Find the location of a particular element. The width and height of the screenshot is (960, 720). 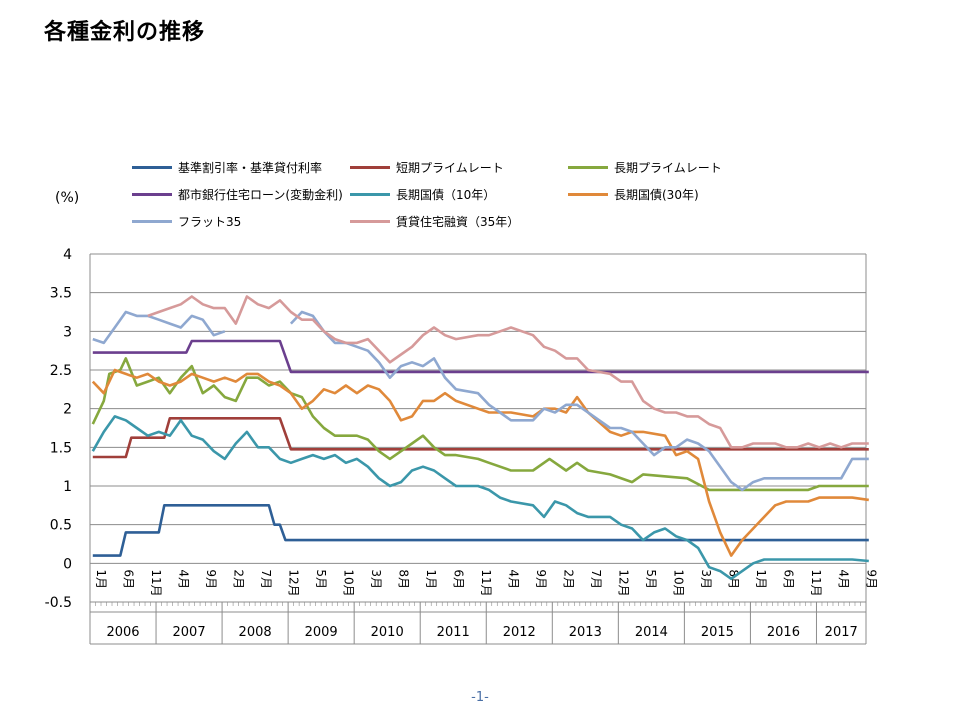

y-tick-label: 0.5 is located at coordinates (61, 526).